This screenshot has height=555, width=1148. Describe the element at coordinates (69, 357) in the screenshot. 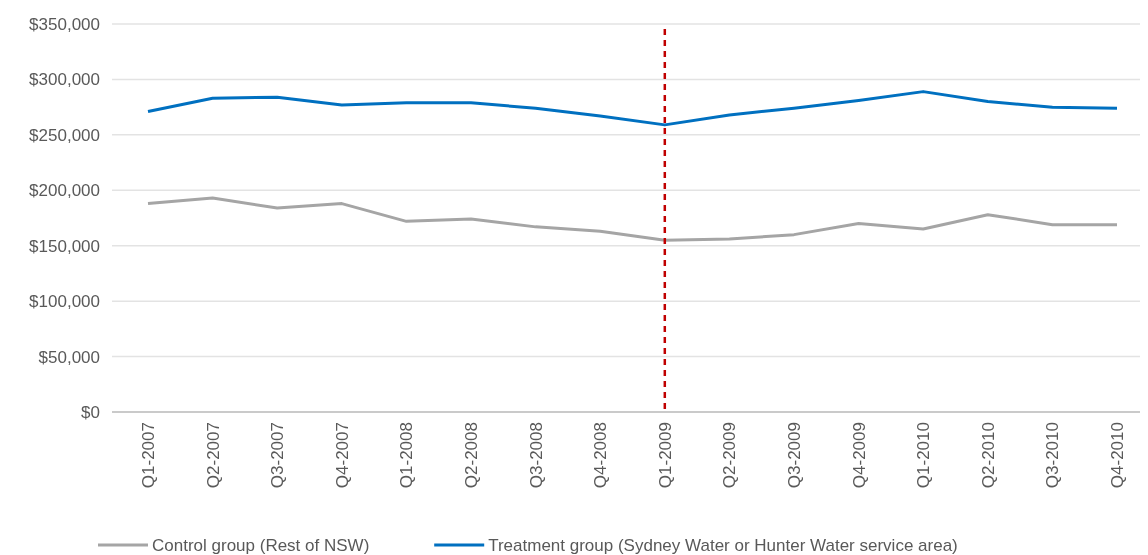

I see `y-tick-label: $50,000` at that location.